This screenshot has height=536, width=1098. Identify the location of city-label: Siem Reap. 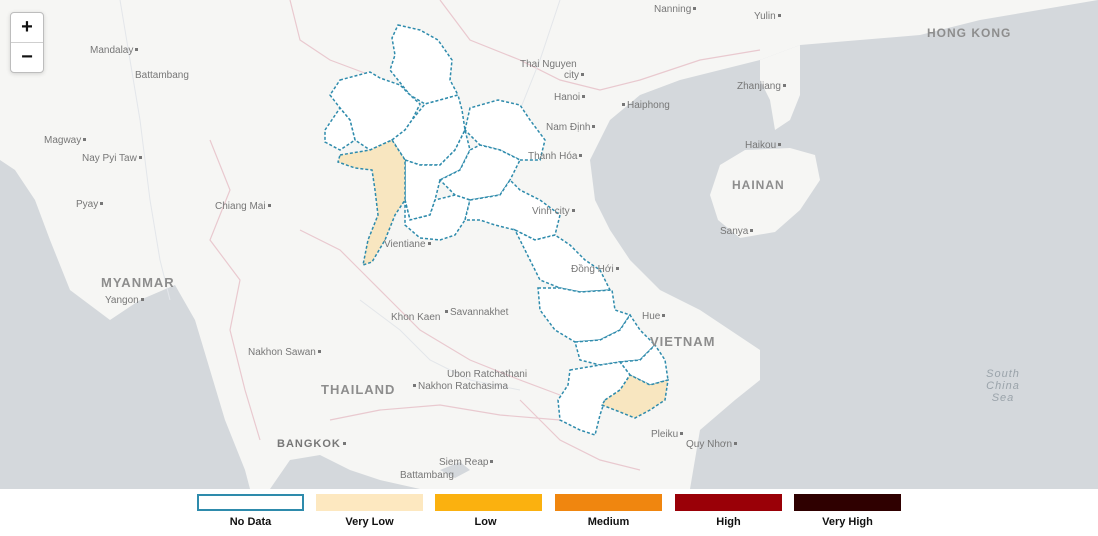
(467, 462).